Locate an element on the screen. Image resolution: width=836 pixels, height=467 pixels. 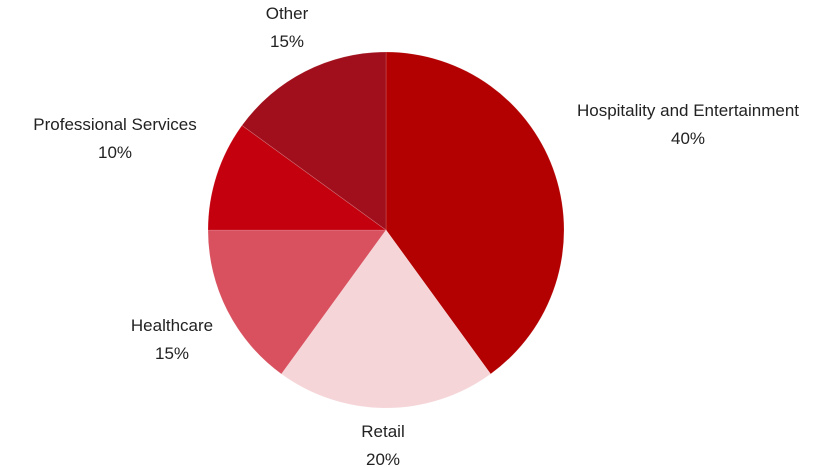
slice-percent-label: 20% is located at coordinates (383, 458).